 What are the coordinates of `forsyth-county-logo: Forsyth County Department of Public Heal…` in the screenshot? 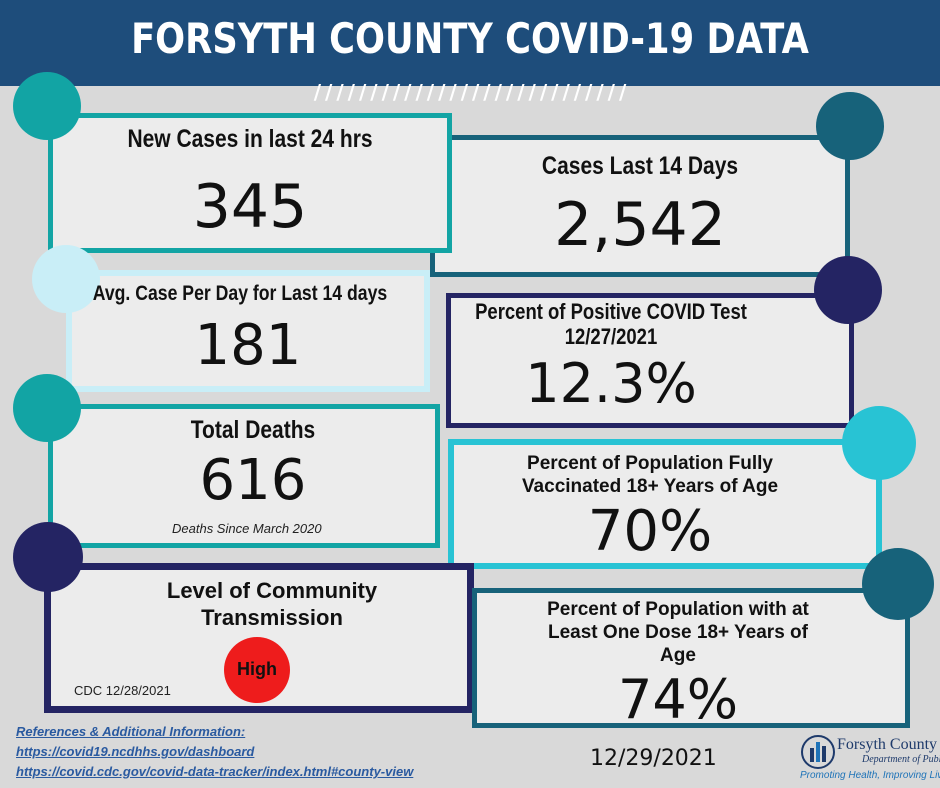 It's located at (870, 759).